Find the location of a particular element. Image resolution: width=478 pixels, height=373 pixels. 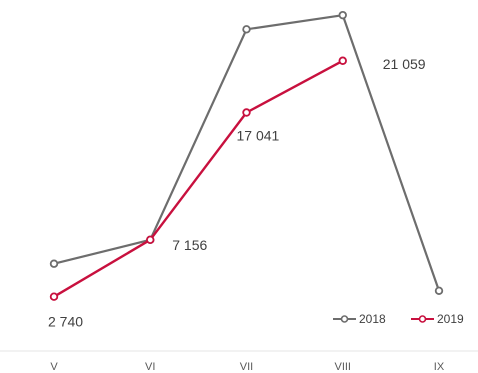

x-tick-label: IX is located at coordinates (439, 367).